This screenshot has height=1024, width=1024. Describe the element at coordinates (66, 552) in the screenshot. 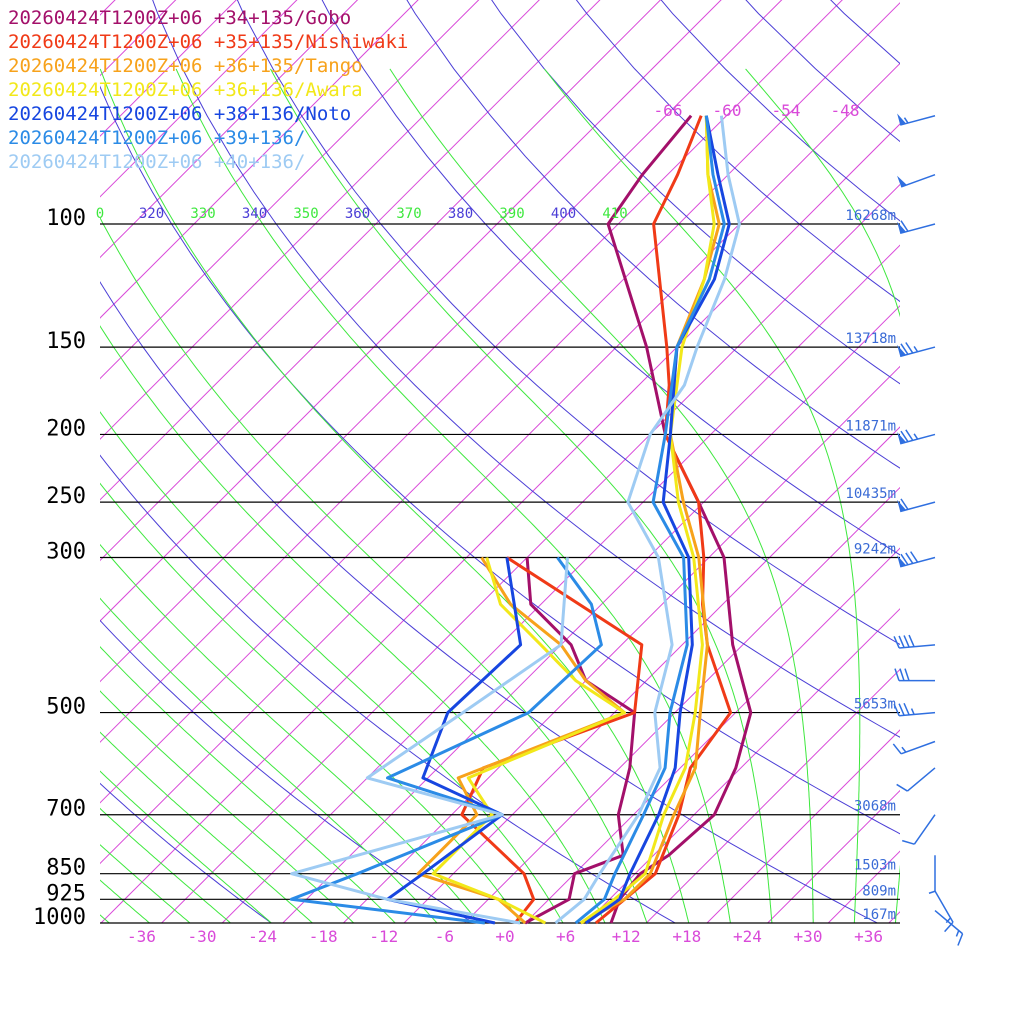

I see `pressure-label: 300` at that location.